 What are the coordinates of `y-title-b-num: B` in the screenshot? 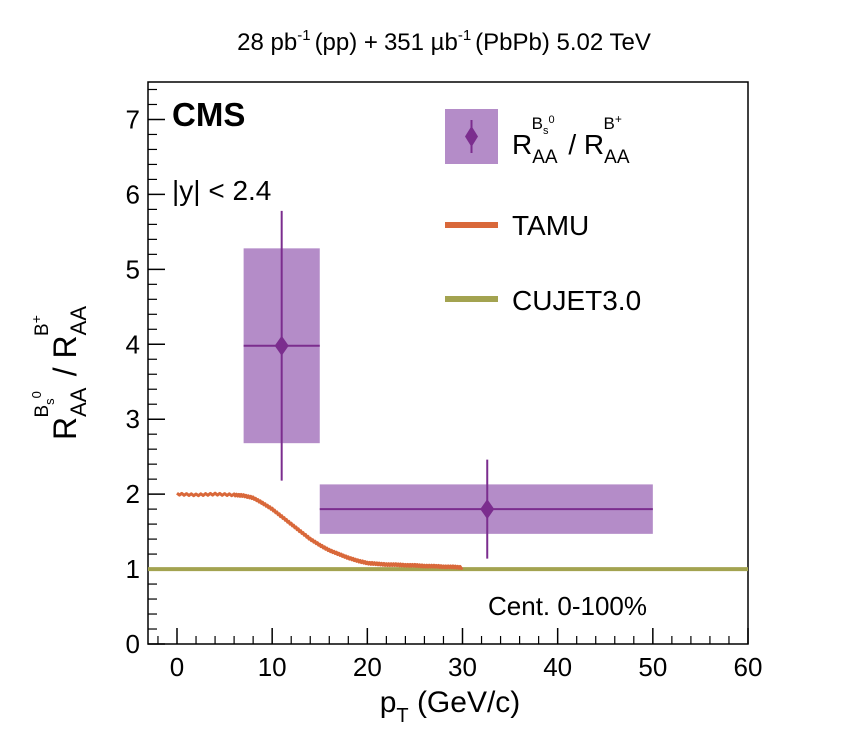 It's located at (42, 411).